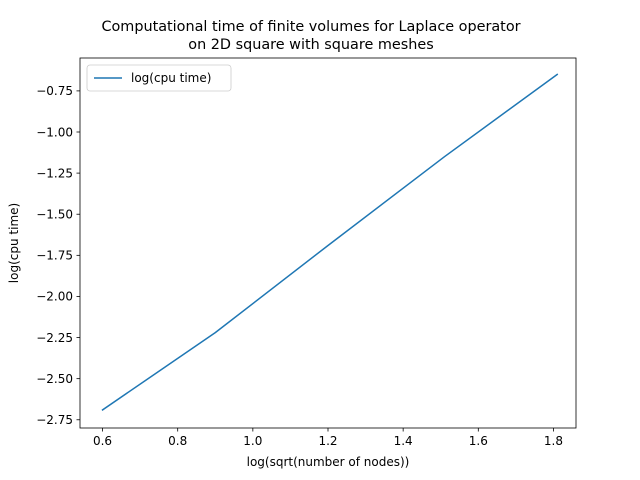 The image size is (640, 480). What do you see at coordinates (54, 132) in the screenshot?
I see `y-tick-label: −1.00` at bounding box center [54, 132].